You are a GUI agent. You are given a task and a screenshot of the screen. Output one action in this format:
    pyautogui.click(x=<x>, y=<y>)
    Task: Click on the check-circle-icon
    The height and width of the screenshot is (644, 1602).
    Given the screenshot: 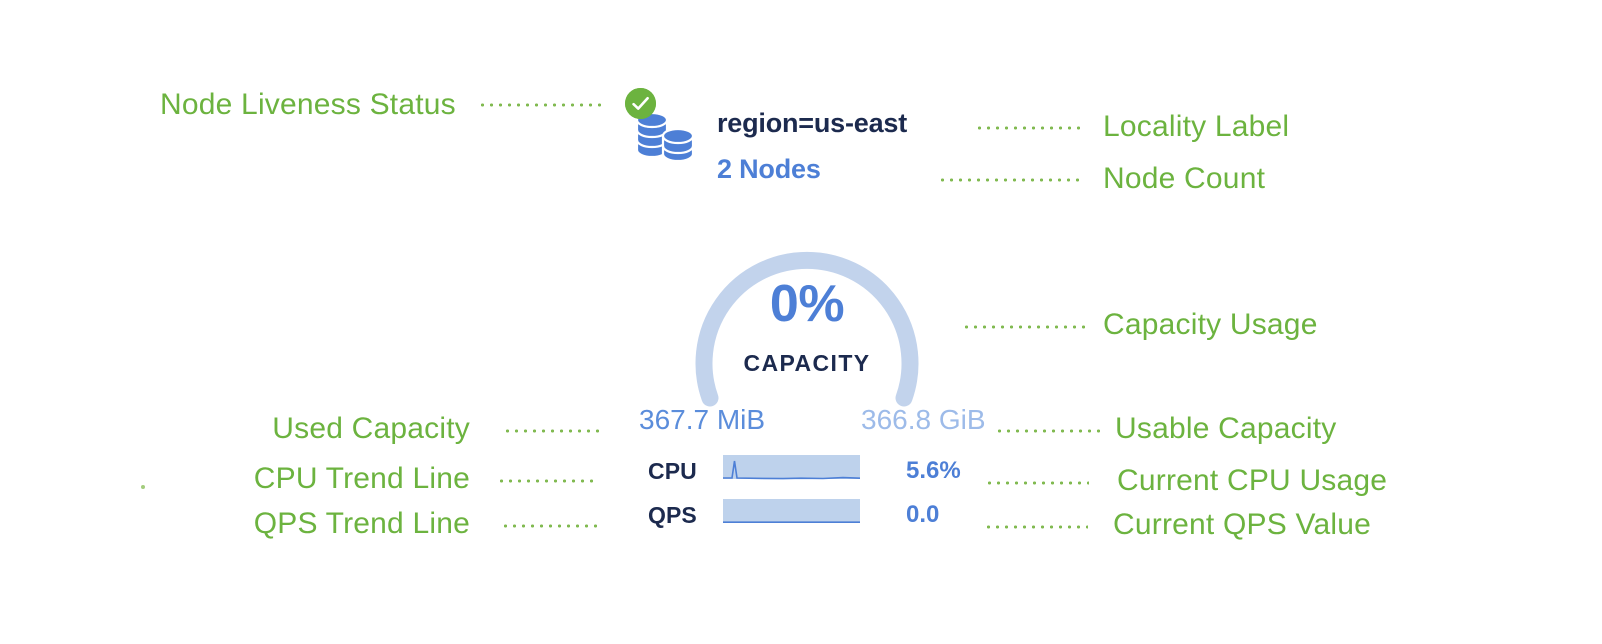 What is the action you would take?
    pyautogui.click(x=640, y=103)
    